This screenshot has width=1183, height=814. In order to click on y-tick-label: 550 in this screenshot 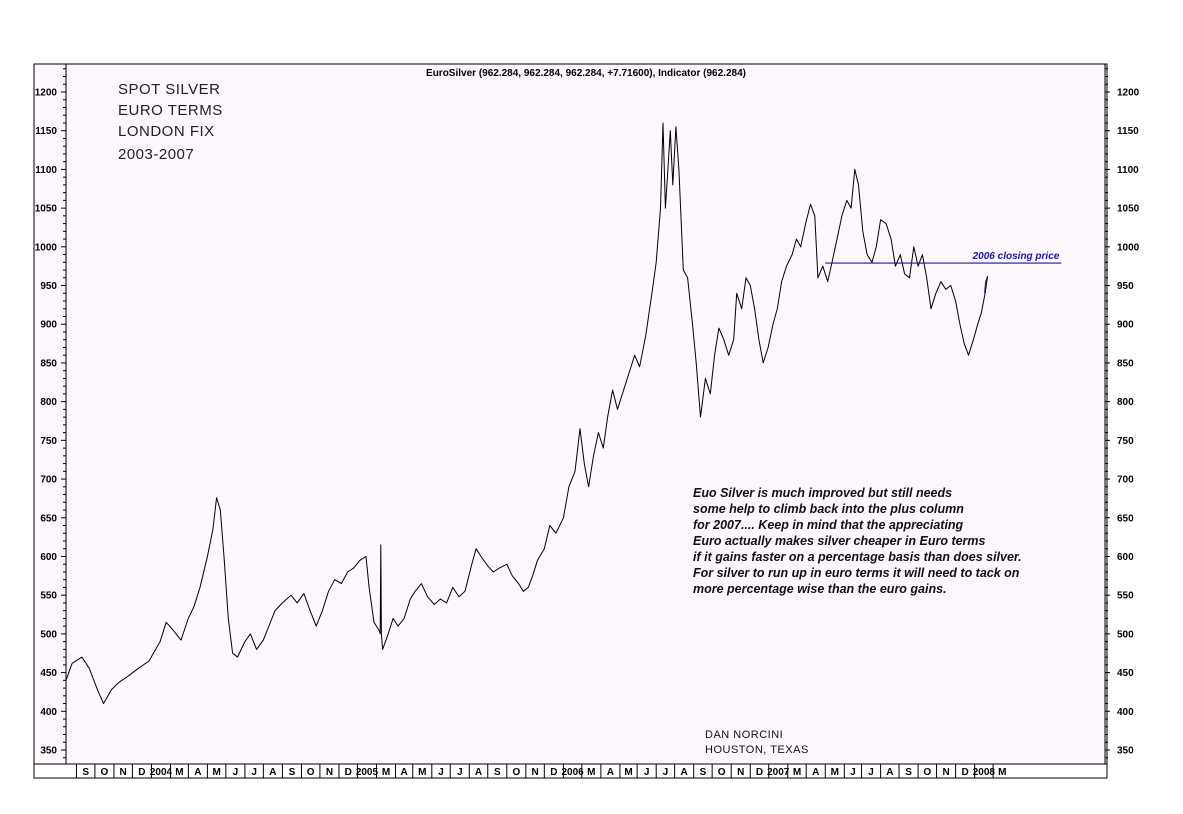, I will do `click(48, 596)`.